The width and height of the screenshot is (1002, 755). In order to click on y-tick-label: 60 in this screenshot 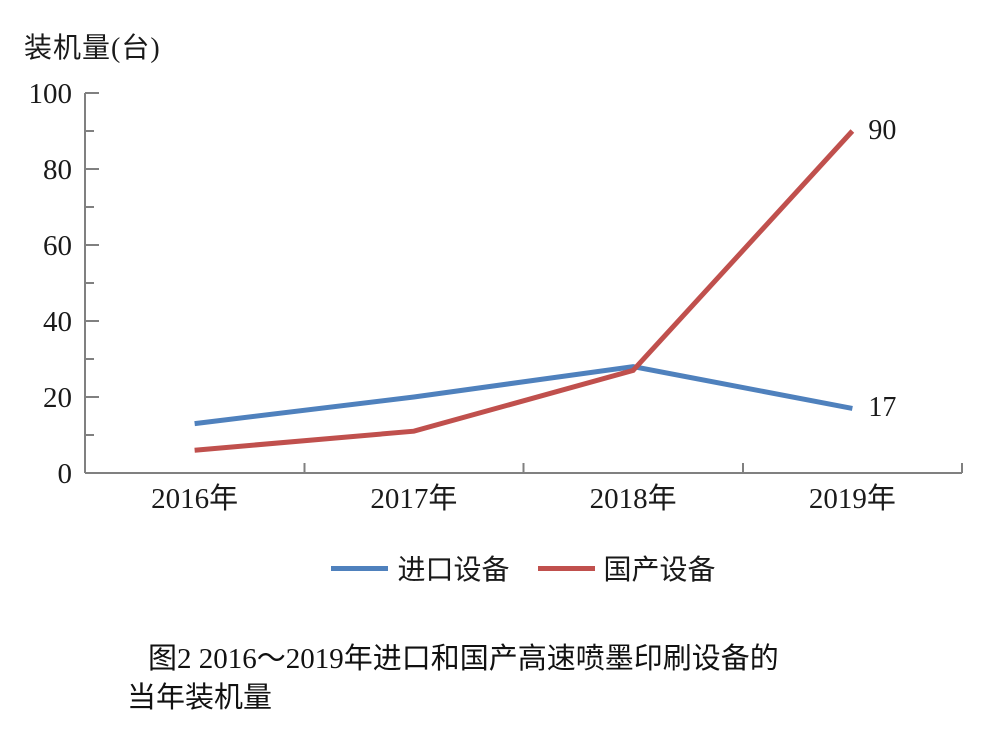, I will do `click(57, 246)`.